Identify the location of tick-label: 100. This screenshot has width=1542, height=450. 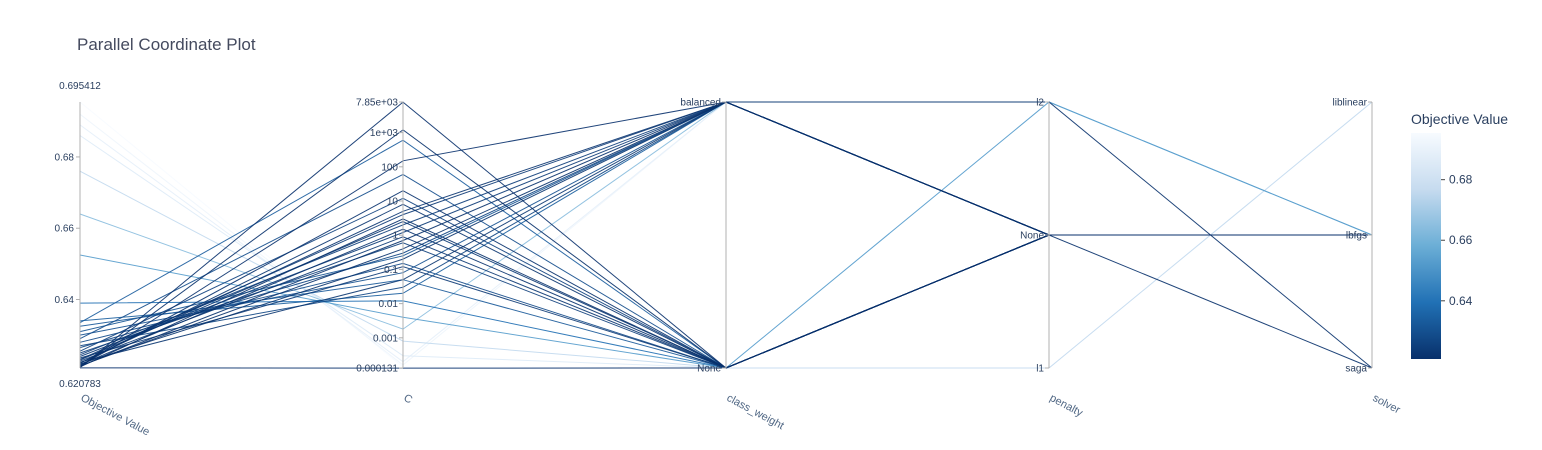
(389, 167).